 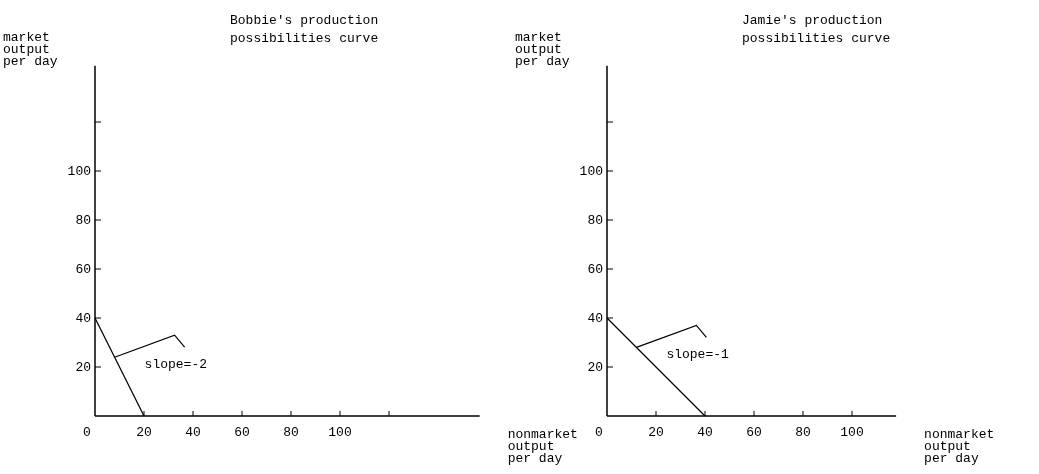 I want to click on annotation: slope=-2, so click(x=176, y=365).